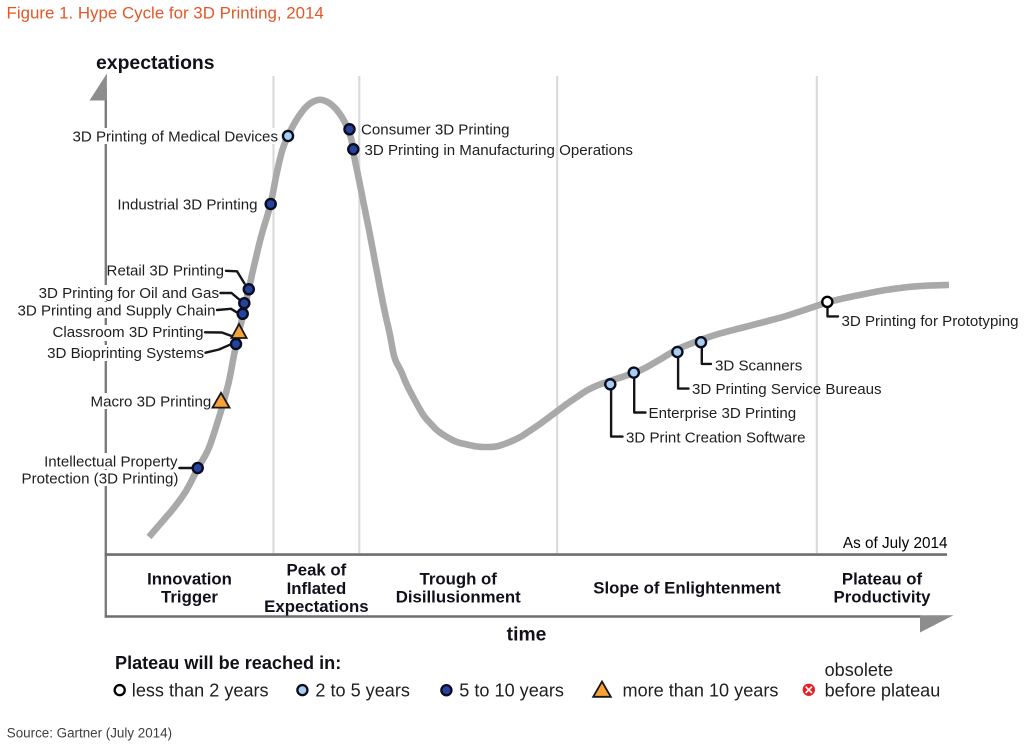  Describe the element at coordinates (895, 543) in the screenshot. I see `svg-text: As of July 2014` at that location.